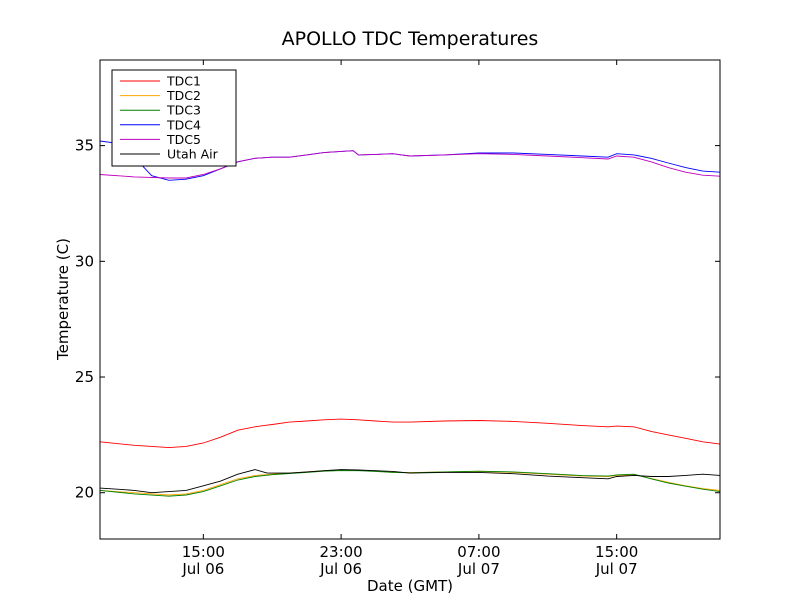 The width and height of the screenshot is (800, 600). Describe the element at coordinates (183, 95) in the screenshot. I see `legend-label-tdc2: TDC2` at that location.